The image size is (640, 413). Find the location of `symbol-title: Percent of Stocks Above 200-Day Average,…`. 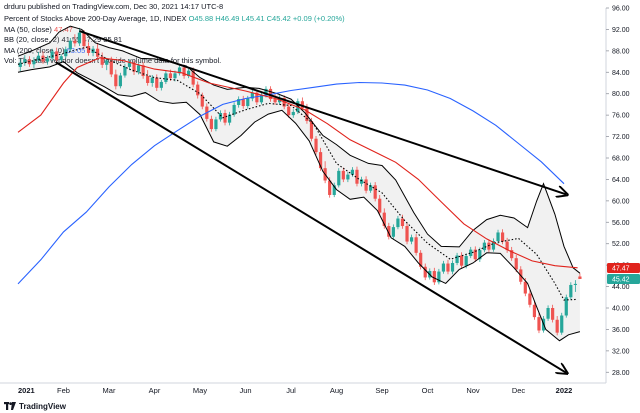

symbol-title: Percent of Stocks Above 200-Day Average,… is located at coordinates (95, 18).